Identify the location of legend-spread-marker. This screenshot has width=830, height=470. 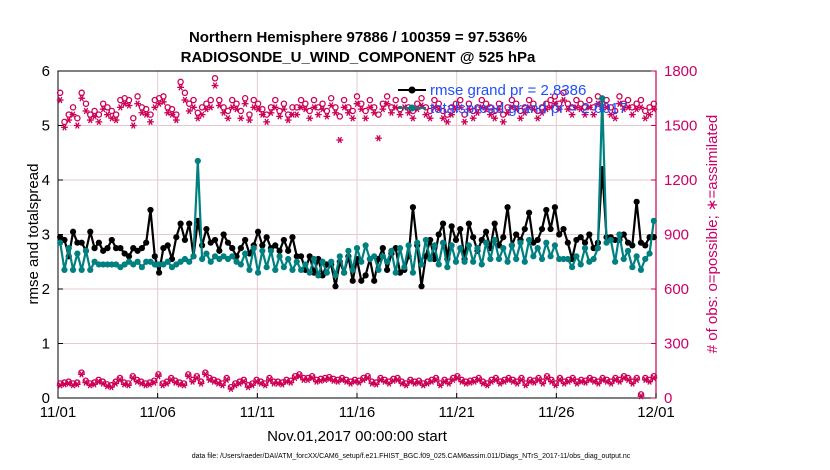
(412, 108).